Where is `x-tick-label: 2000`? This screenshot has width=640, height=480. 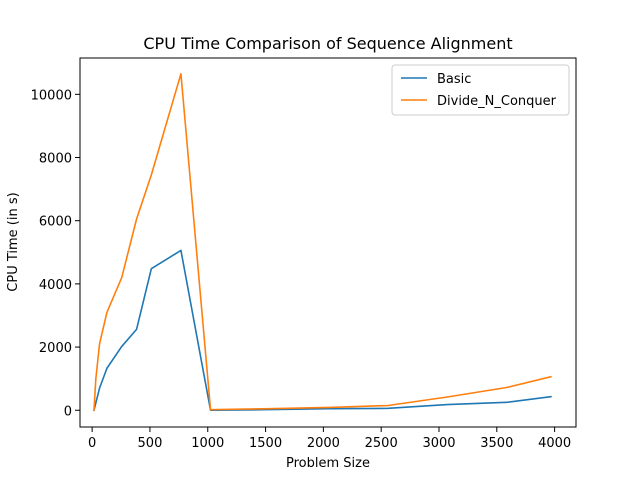 x-tick-label: 2000 is located at coordinates (323, 443).